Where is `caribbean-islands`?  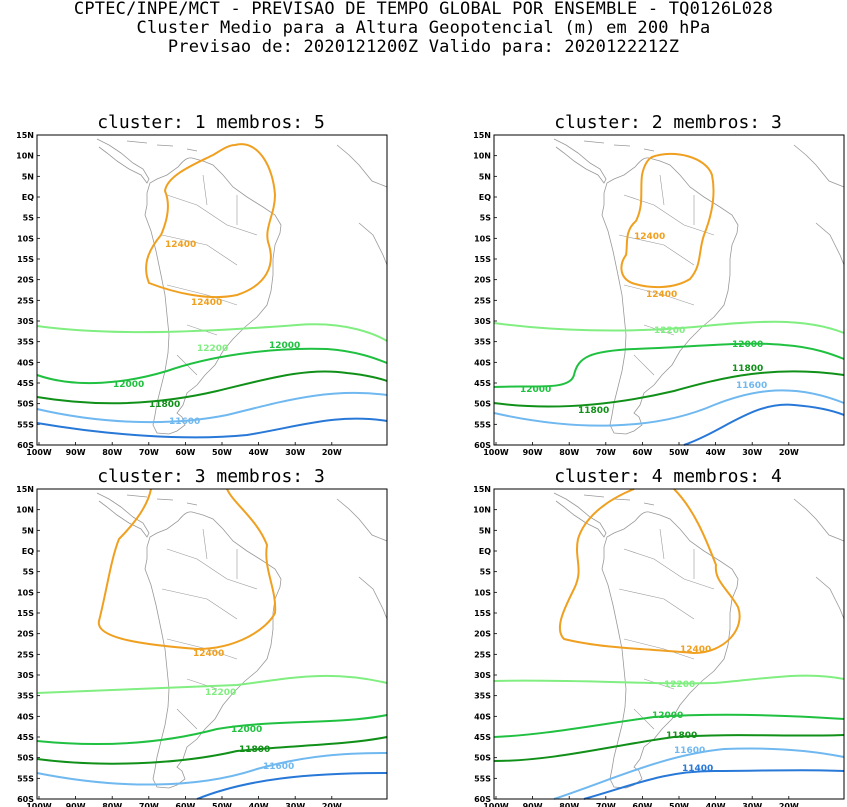
caribbean-islands is located at coordinates (162, 146).